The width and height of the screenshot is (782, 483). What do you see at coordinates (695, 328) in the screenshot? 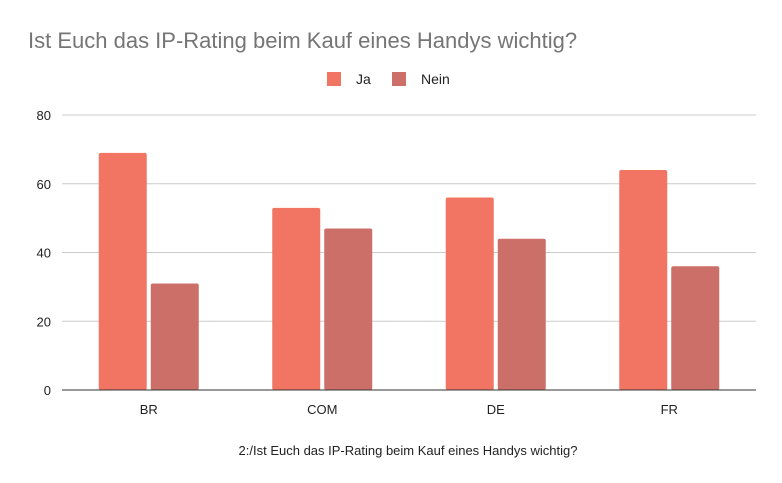
I see `bar-nein-fr` at bounding box center [695, 328].